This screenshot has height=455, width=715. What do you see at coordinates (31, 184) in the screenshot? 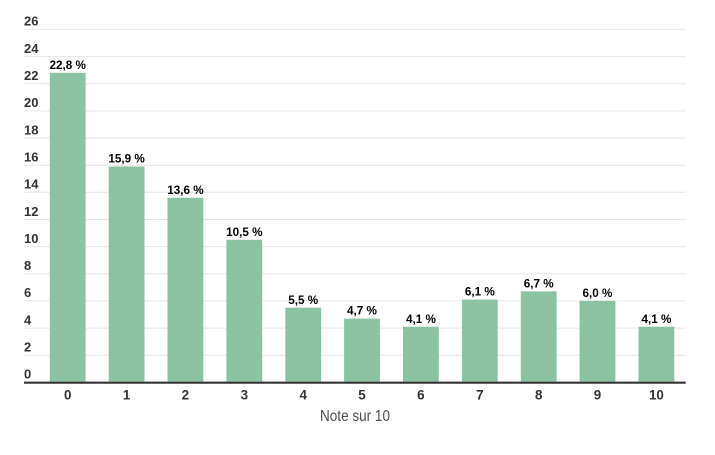
I see `svg-text: 14` at bounding box center [31, 184].